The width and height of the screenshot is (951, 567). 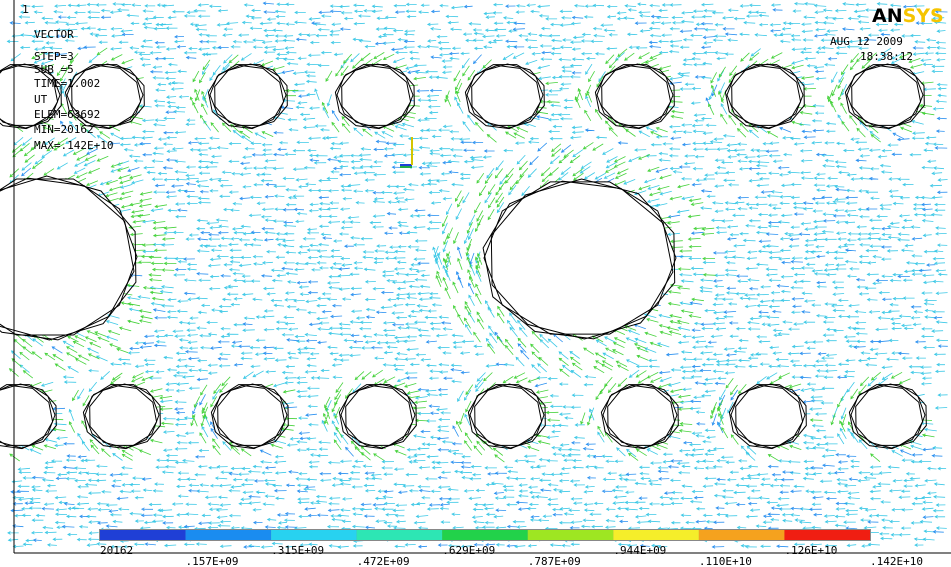 What do you see at coordinates (297, 550) in the screenshot?
I see `legend-label: .315E+09` at bounding box center [297, 550].